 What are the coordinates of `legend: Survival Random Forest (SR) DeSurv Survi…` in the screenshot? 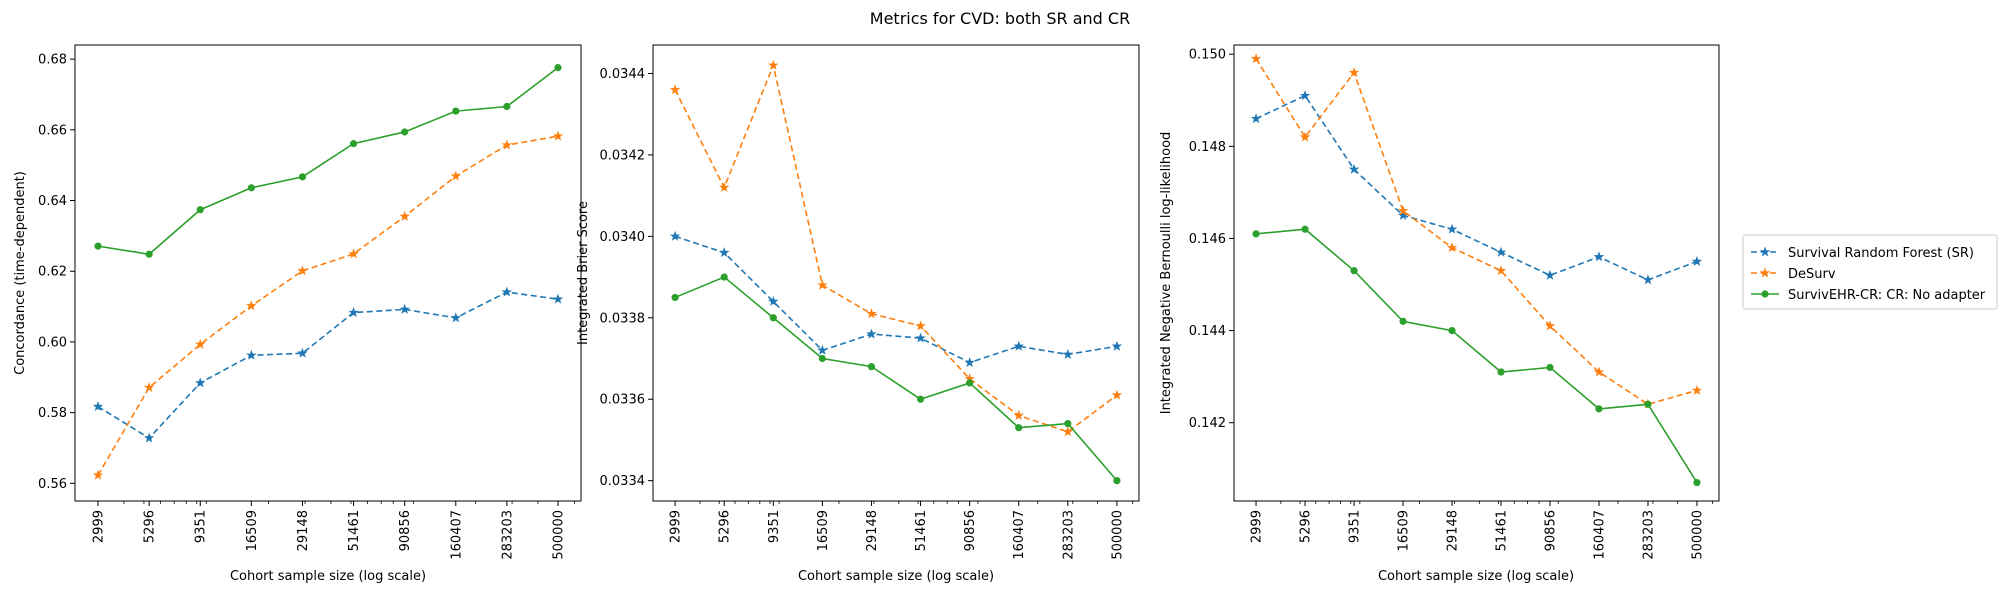 It's located at (1870, 272).